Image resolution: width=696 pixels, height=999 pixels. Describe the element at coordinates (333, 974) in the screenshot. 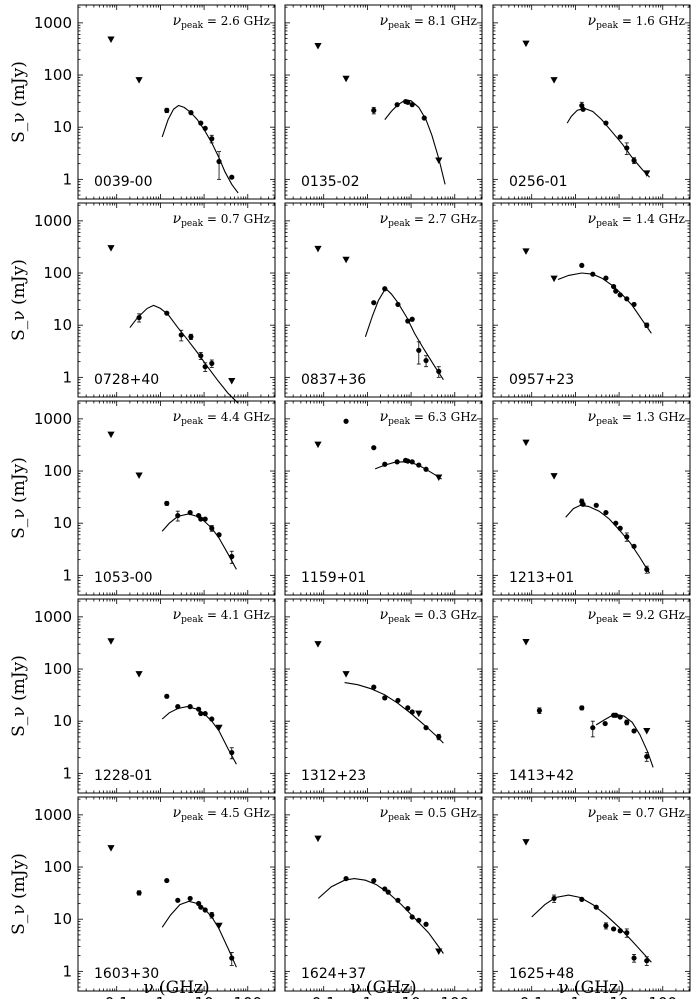

I see `source-name: 1624+37` at that location.